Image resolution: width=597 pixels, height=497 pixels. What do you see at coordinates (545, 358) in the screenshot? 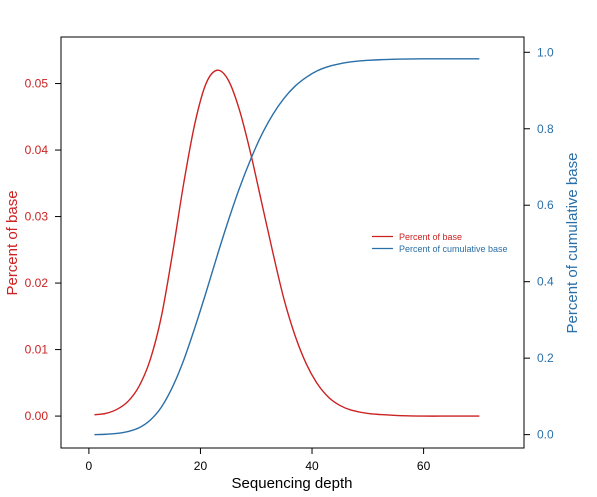
I see `y-right-tick-label: 0.2` at bounding box center [545, 358].